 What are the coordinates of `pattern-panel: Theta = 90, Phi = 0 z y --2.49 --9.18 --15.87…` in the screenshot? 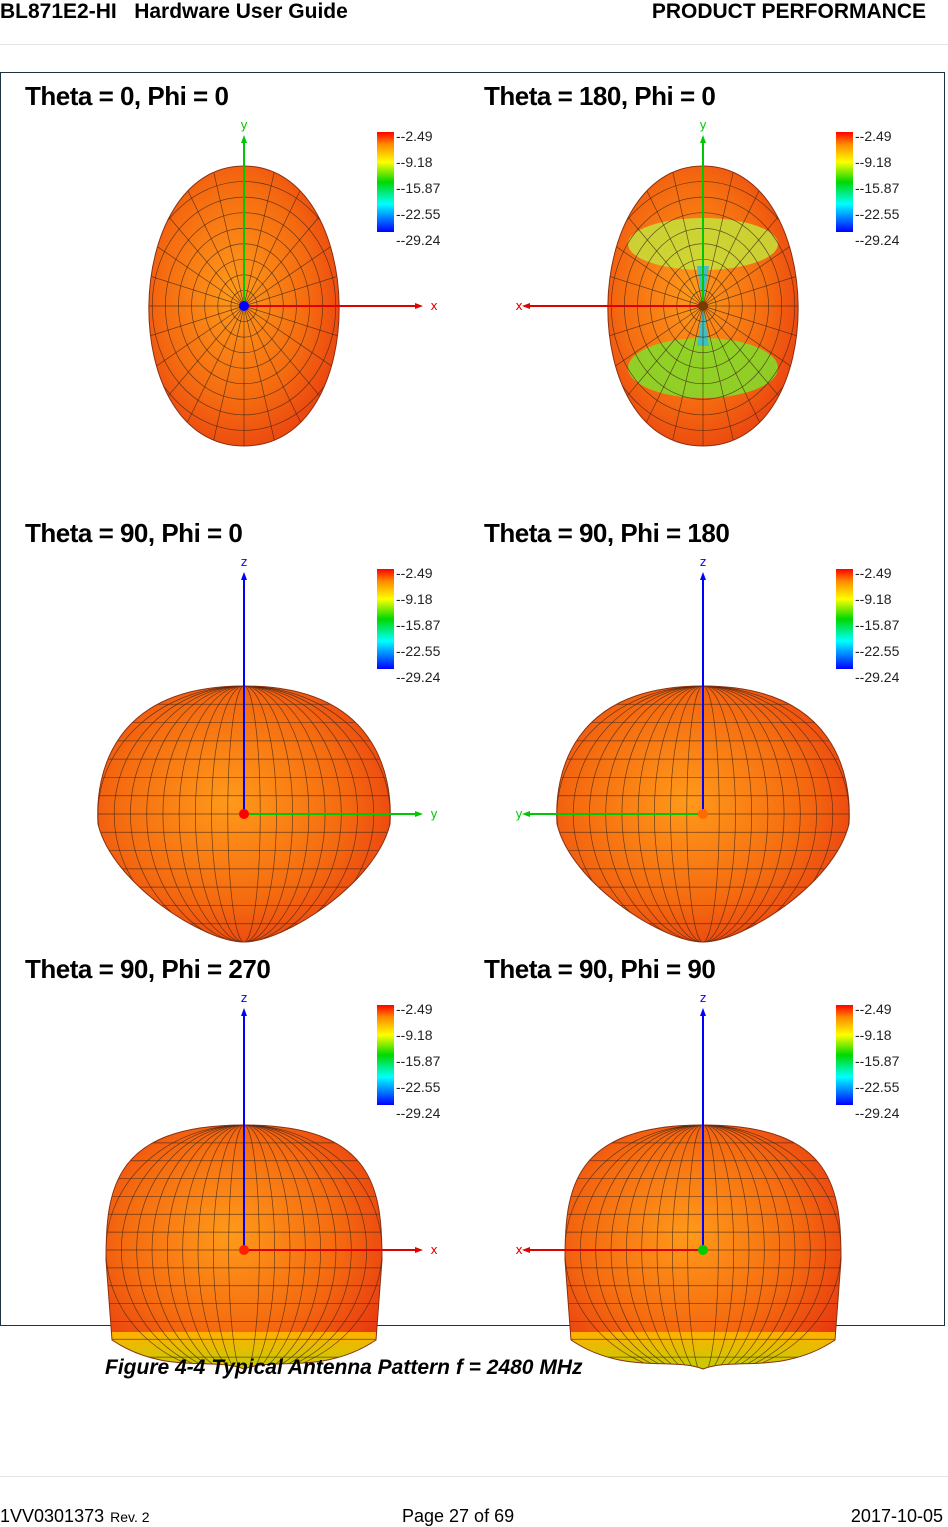 It's located at (231, 728).